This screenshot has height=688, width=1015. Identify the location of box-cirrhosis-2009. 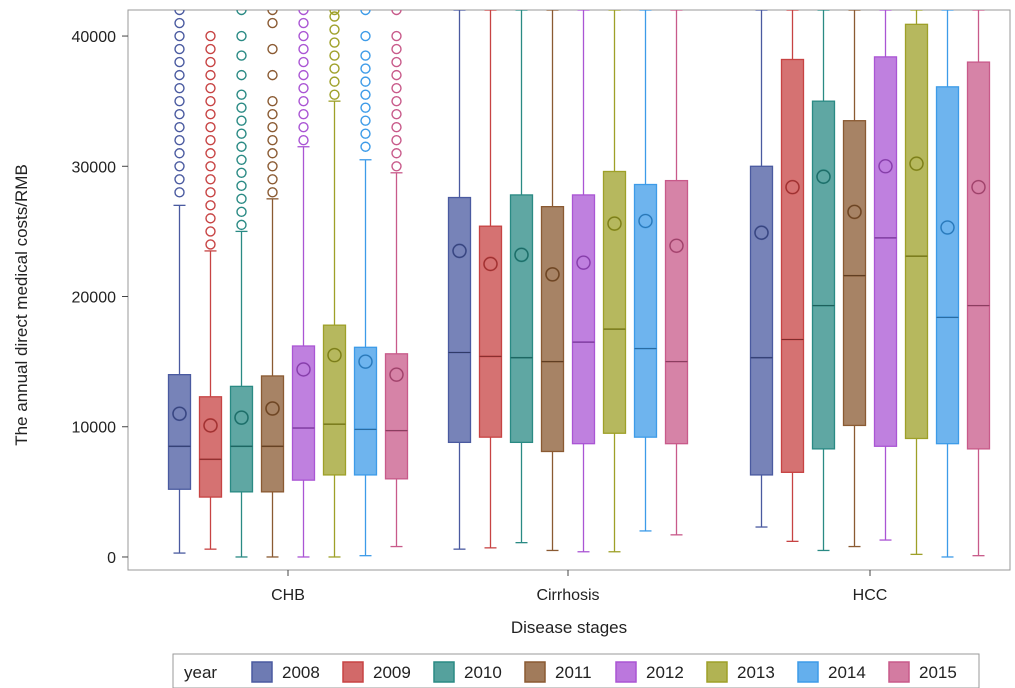
(490, 279).